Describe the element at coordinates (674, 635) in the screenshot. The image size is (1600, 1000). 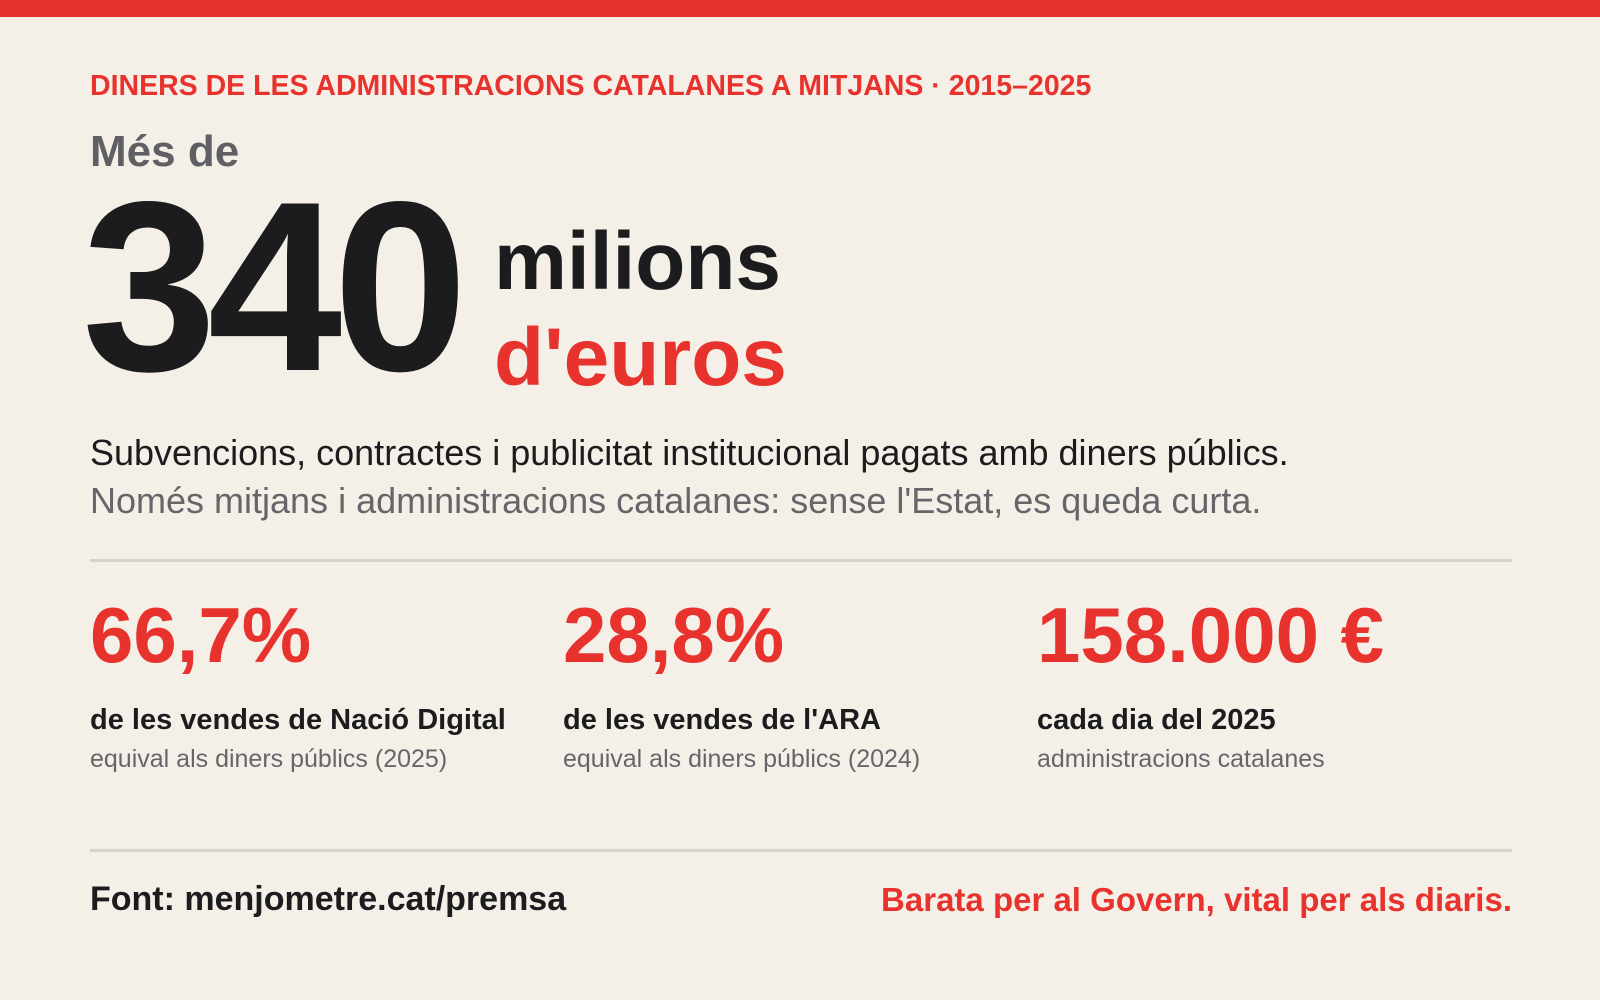
I see `stat-value: 28,8%` at that location.